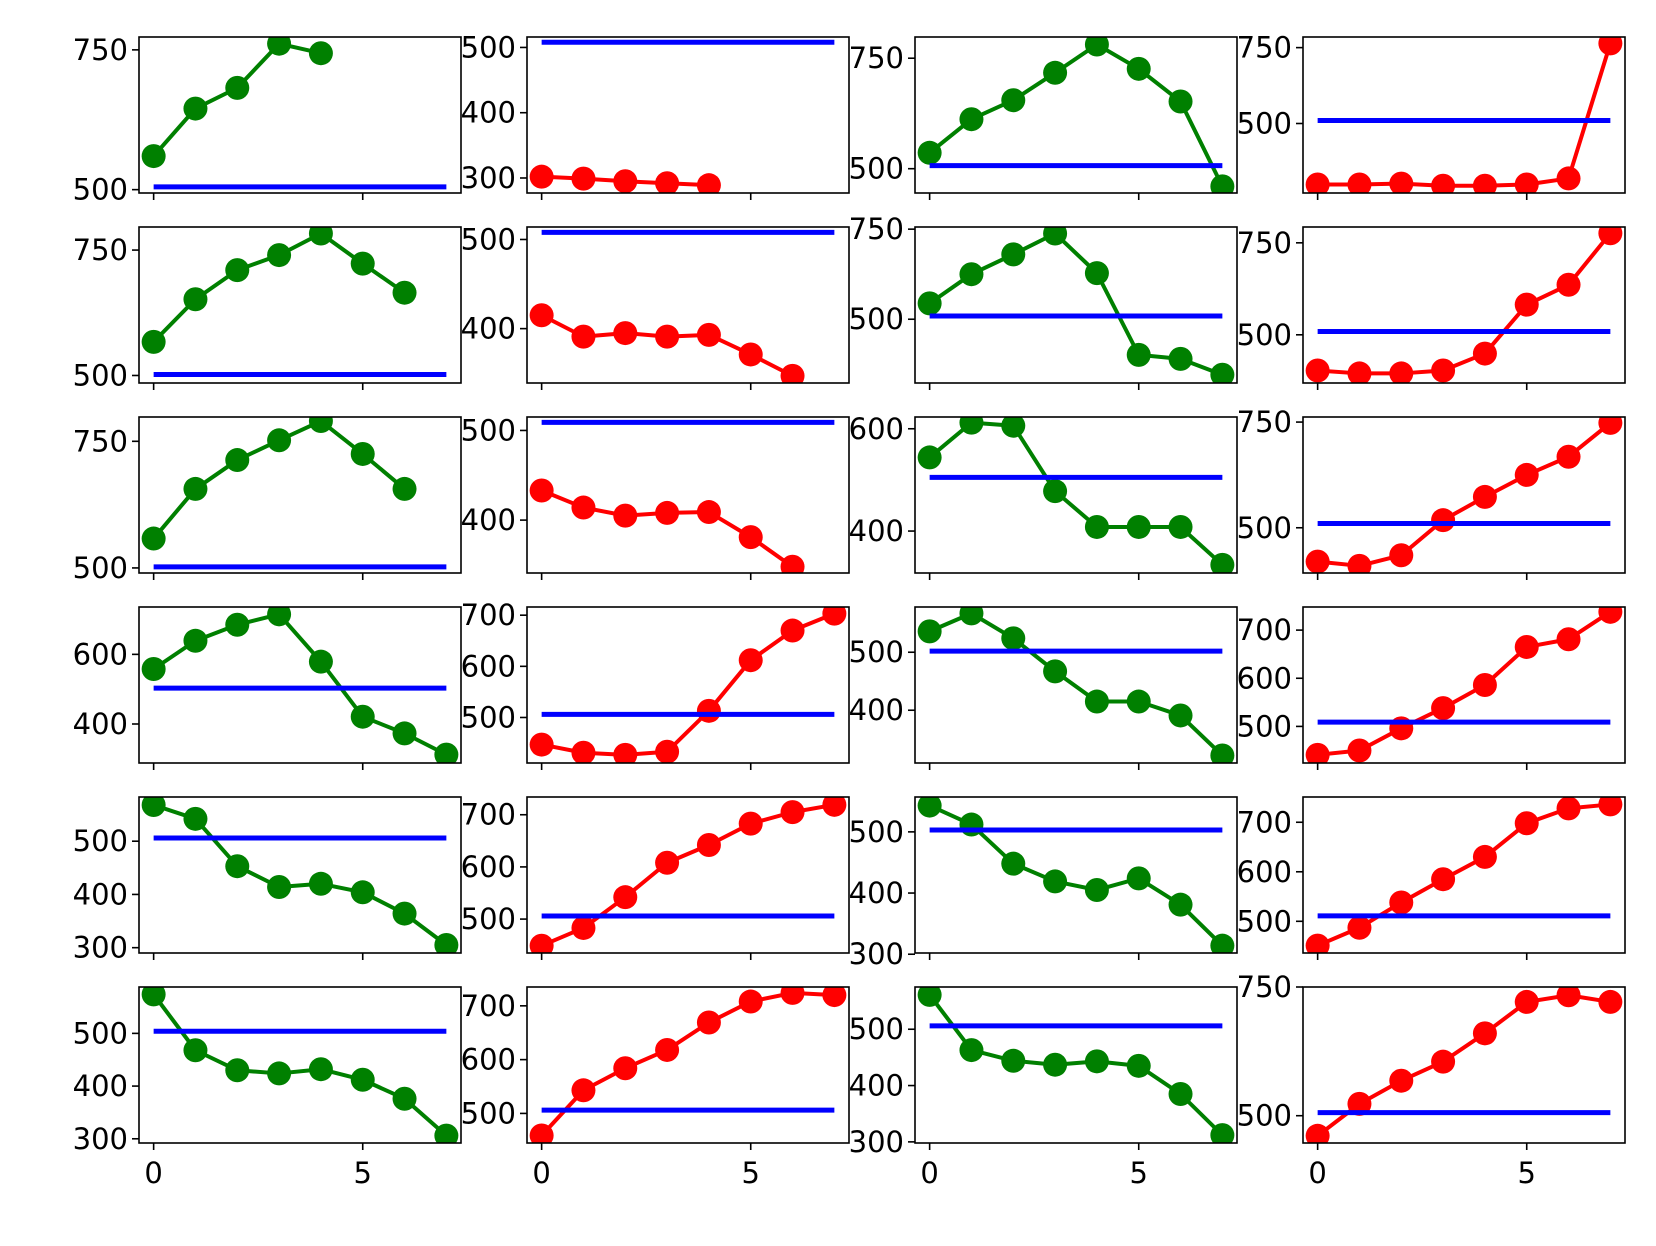 This screenshot has height=1246, width=1656. I want to click on subplot: 400 500, so click(1043, 688).